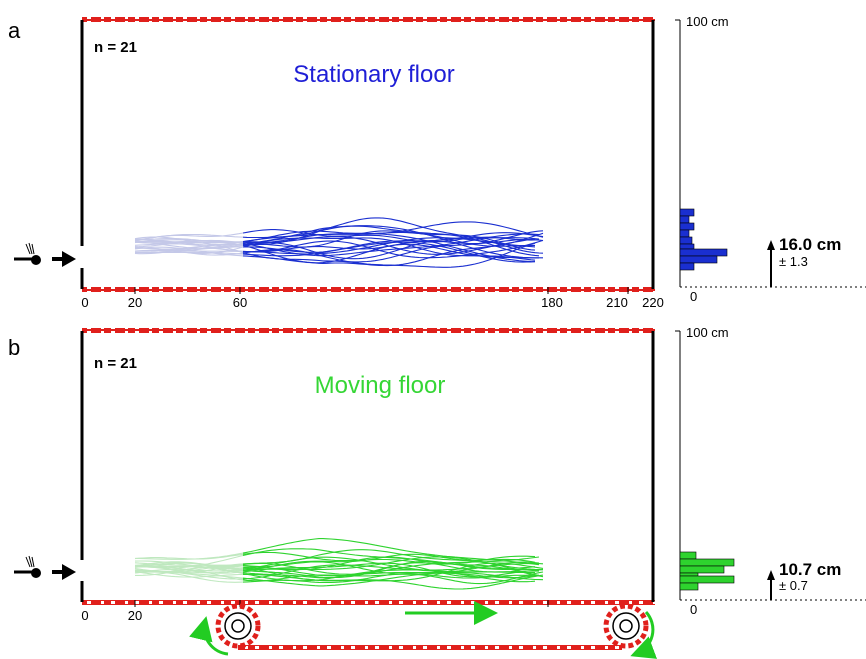 The width and height of the screenshot is (866, 659). Describe the element at coordinates (209, 636) in the screenshot. I see `rotation-arrow-left` at that location.